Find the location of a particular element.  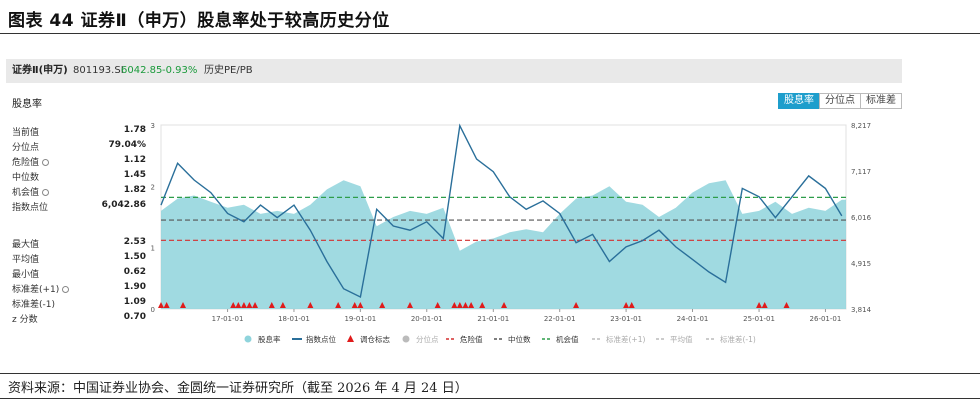

stat-zscore: z 分数 0.70 is located at coordinates (82, 318).